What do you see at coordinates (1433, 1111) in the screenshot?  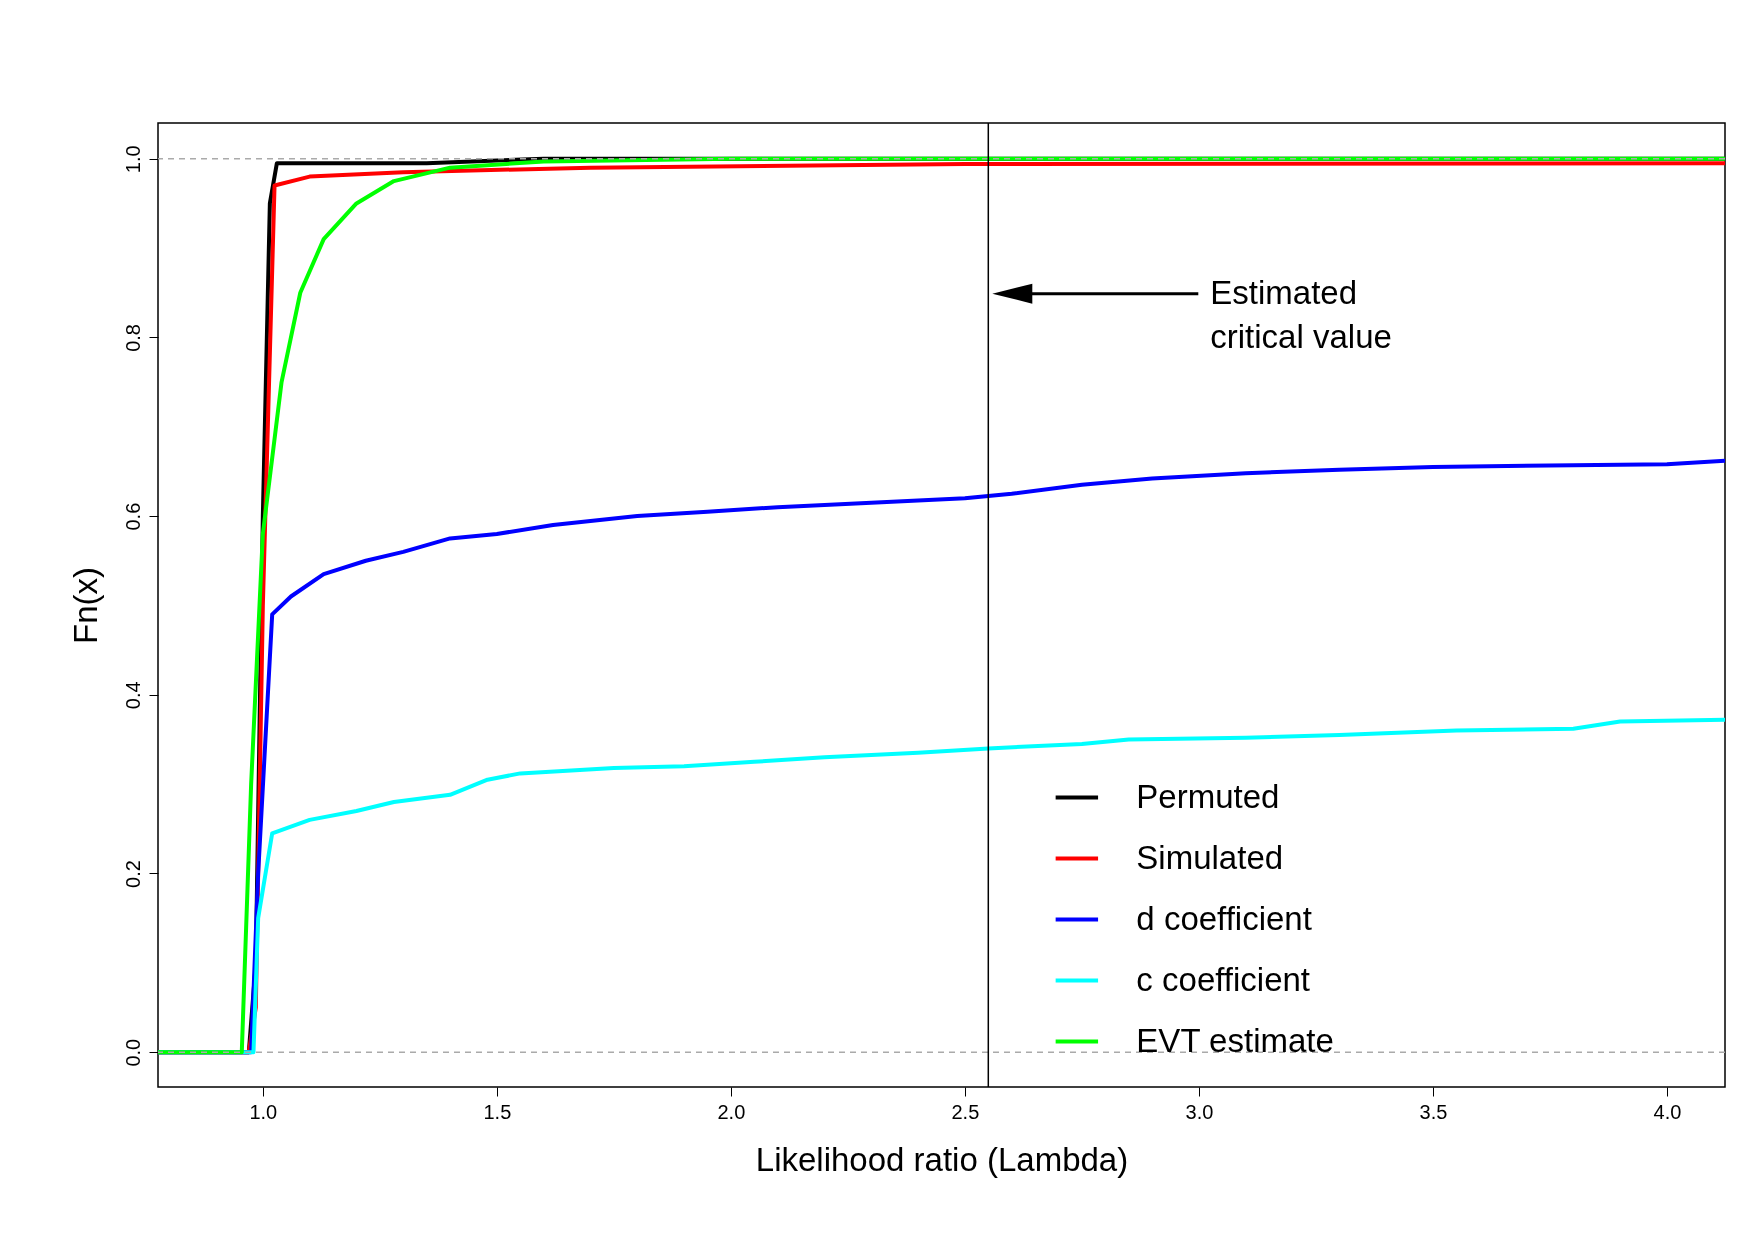 I see `x-tick-label: 3.5` at bounding box center [1433, 1111].